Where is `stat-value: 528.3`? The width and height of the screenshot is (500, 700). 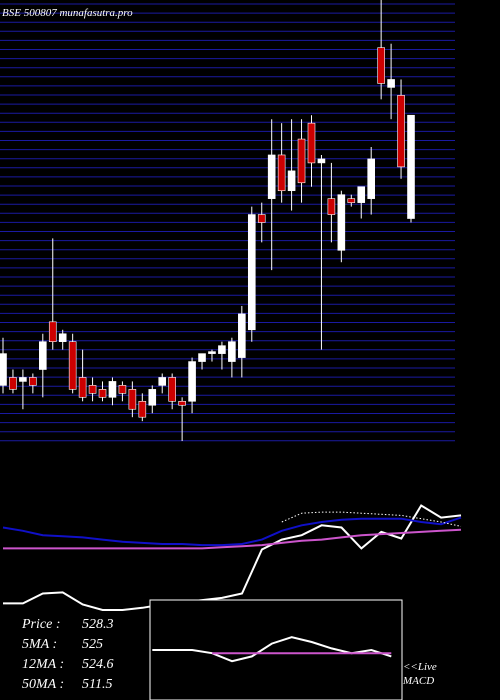
stat-value: 528.3 is located at coordinates (98, 624).